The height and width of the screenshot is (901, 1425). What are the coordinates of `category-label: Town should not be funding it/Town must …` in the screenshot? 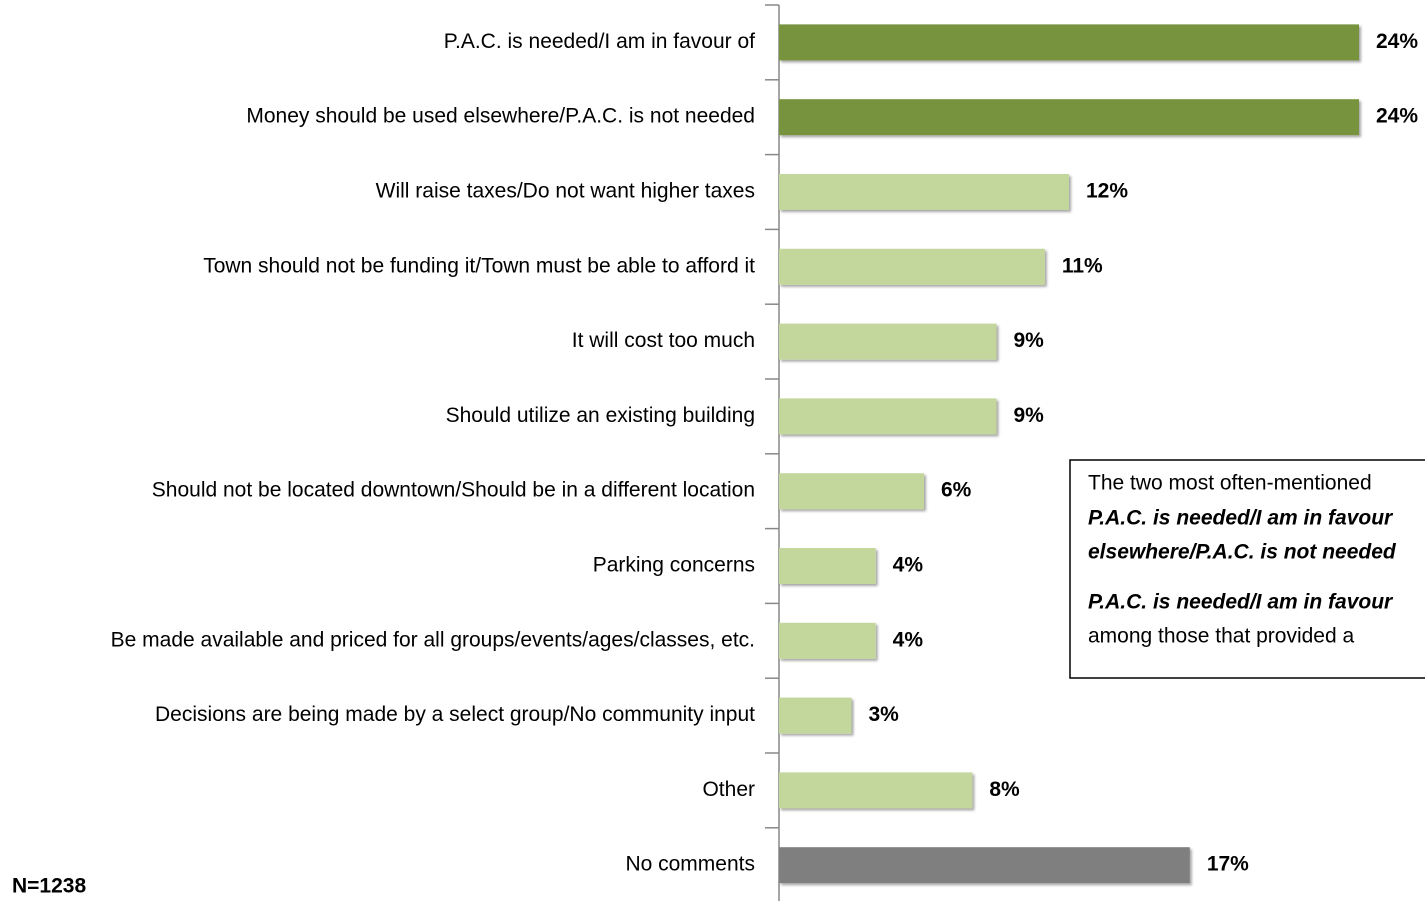 It's located at (479, 265).